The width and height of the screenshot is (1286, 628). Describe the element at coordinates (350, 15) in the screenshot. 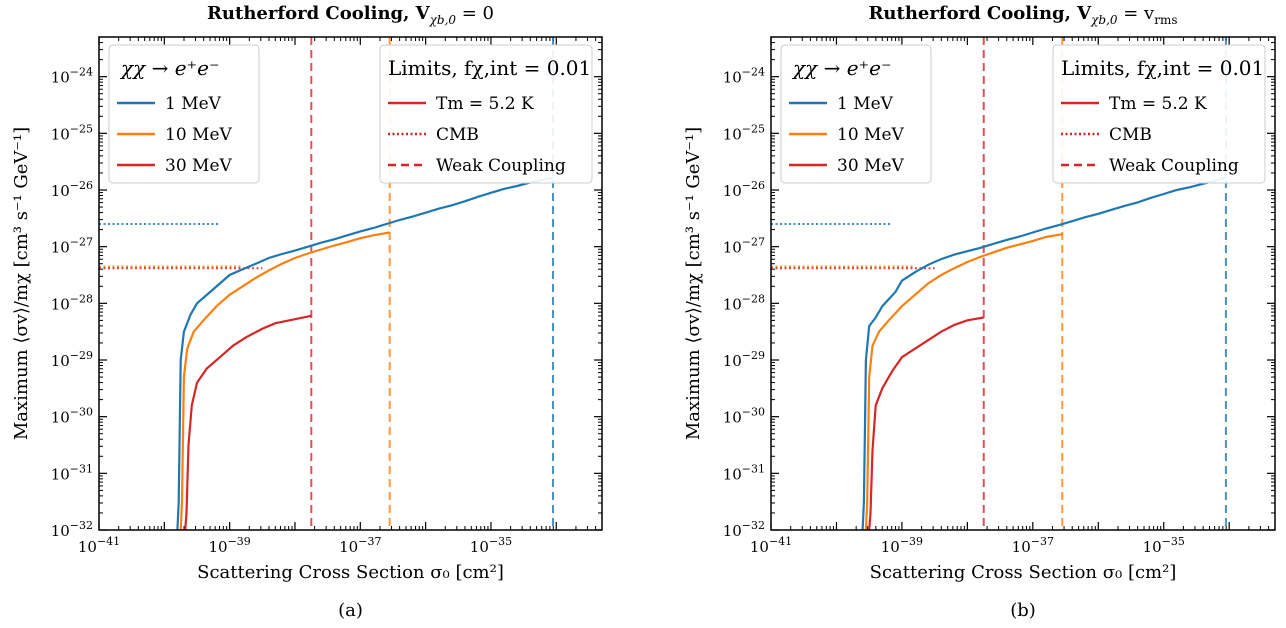

I see `chart-title: Rutherford Cooling, Vχb,0 = 0` at that location.